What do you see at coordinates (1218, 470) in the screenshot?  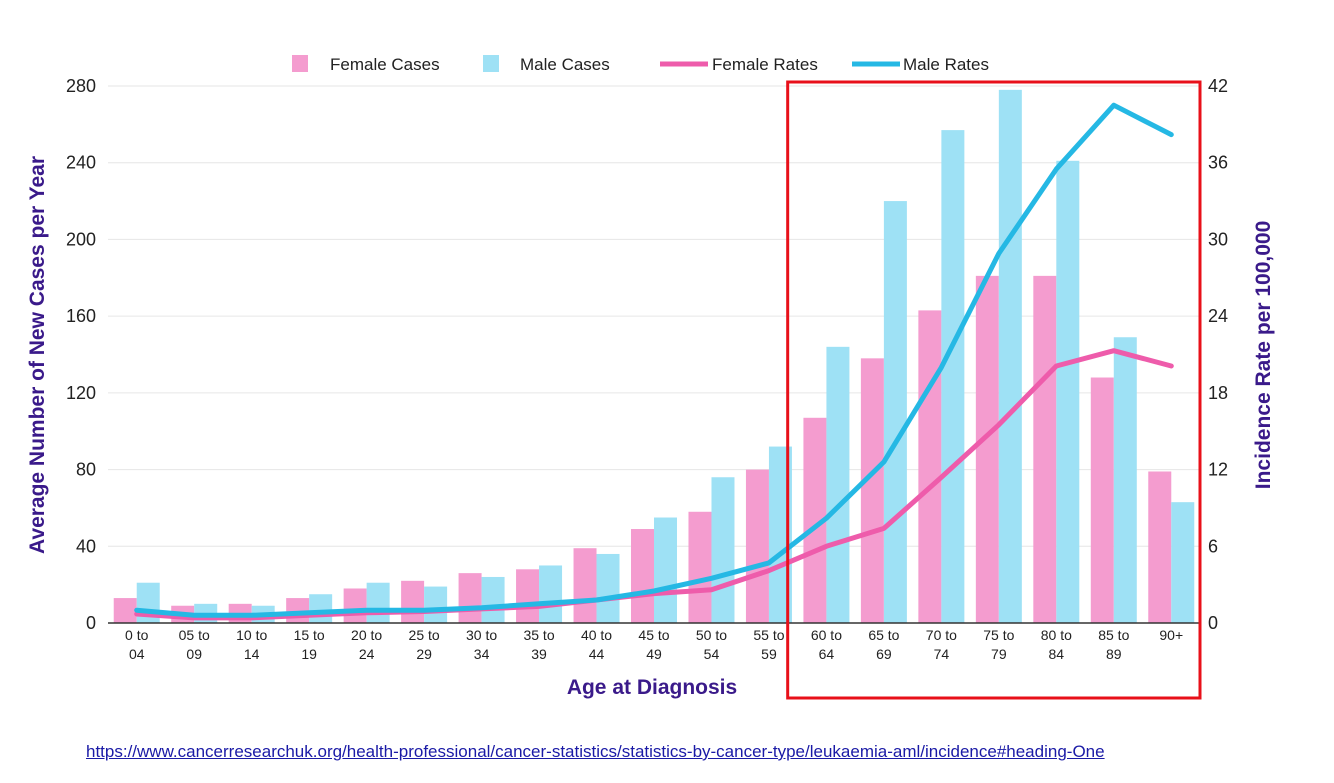 I see `y2-tick-label-2: 12` at bounding box center [1218, 470].